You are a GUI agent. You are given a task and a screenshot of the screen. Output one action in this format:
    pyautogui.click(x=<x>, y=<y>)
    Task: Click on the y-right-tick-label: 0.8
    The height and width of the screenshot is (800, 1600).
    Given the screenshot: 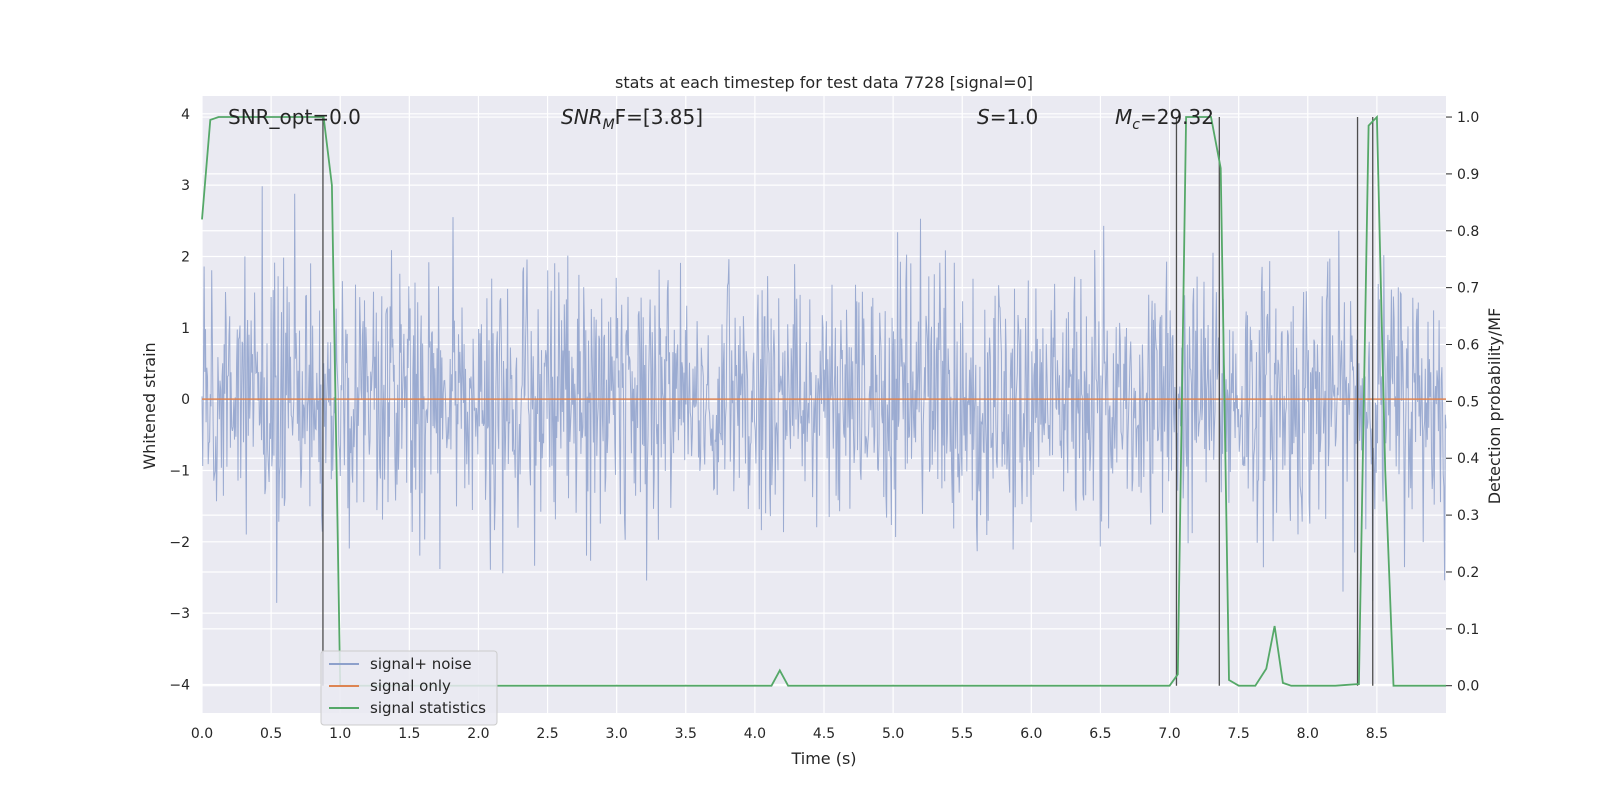 What is the action you would take?
    pyautogui.click(x=1468, y=232)
    